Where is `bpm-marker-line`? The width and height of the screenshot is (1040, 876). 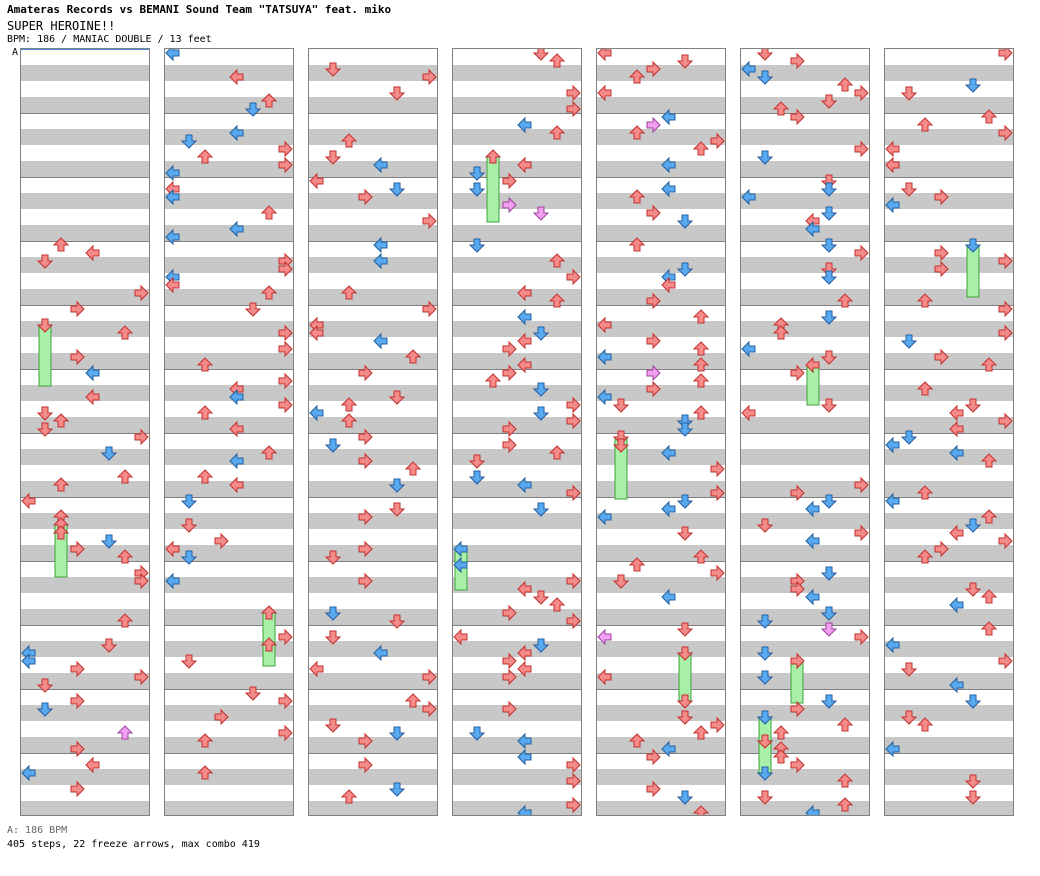 bpm-marker-line is located at coordinates (85, 49).